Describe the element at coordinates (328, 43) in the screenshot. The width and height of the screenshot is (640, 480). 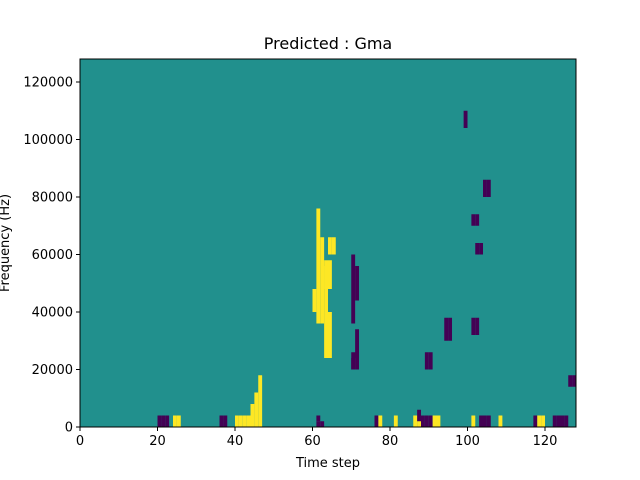
I see `chart-title: Predicted : Gma` at that location.